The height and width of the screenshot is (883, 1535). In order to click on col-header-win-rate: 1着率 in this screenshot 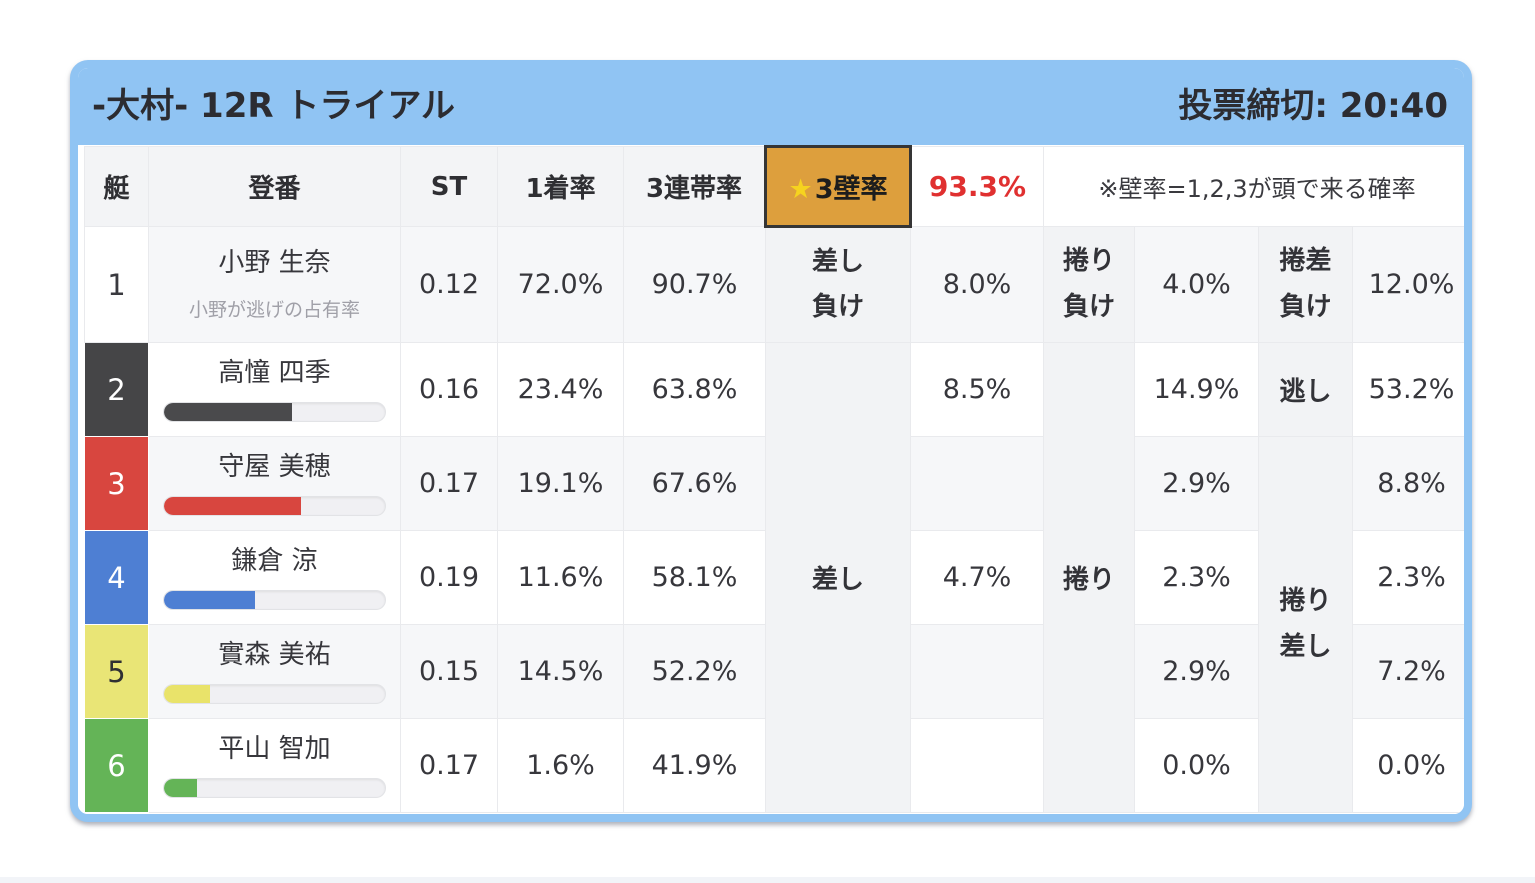, I will do `click(560, 186)`.